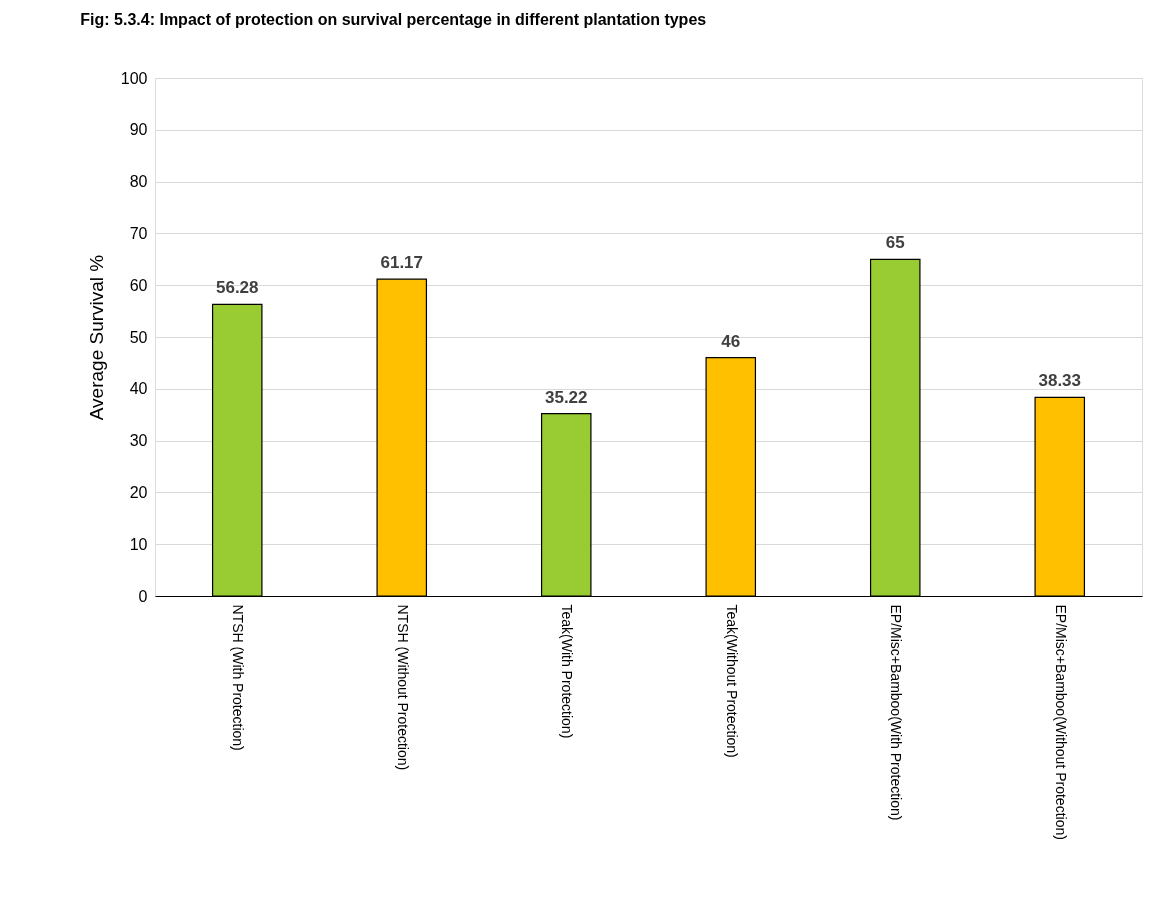 The width and height of the screenshot is (1167, 918). What do you see at coordinates (138, 233) in the screenshot?
I see `y-tick-label: 70` at bounding box center [138, 233].